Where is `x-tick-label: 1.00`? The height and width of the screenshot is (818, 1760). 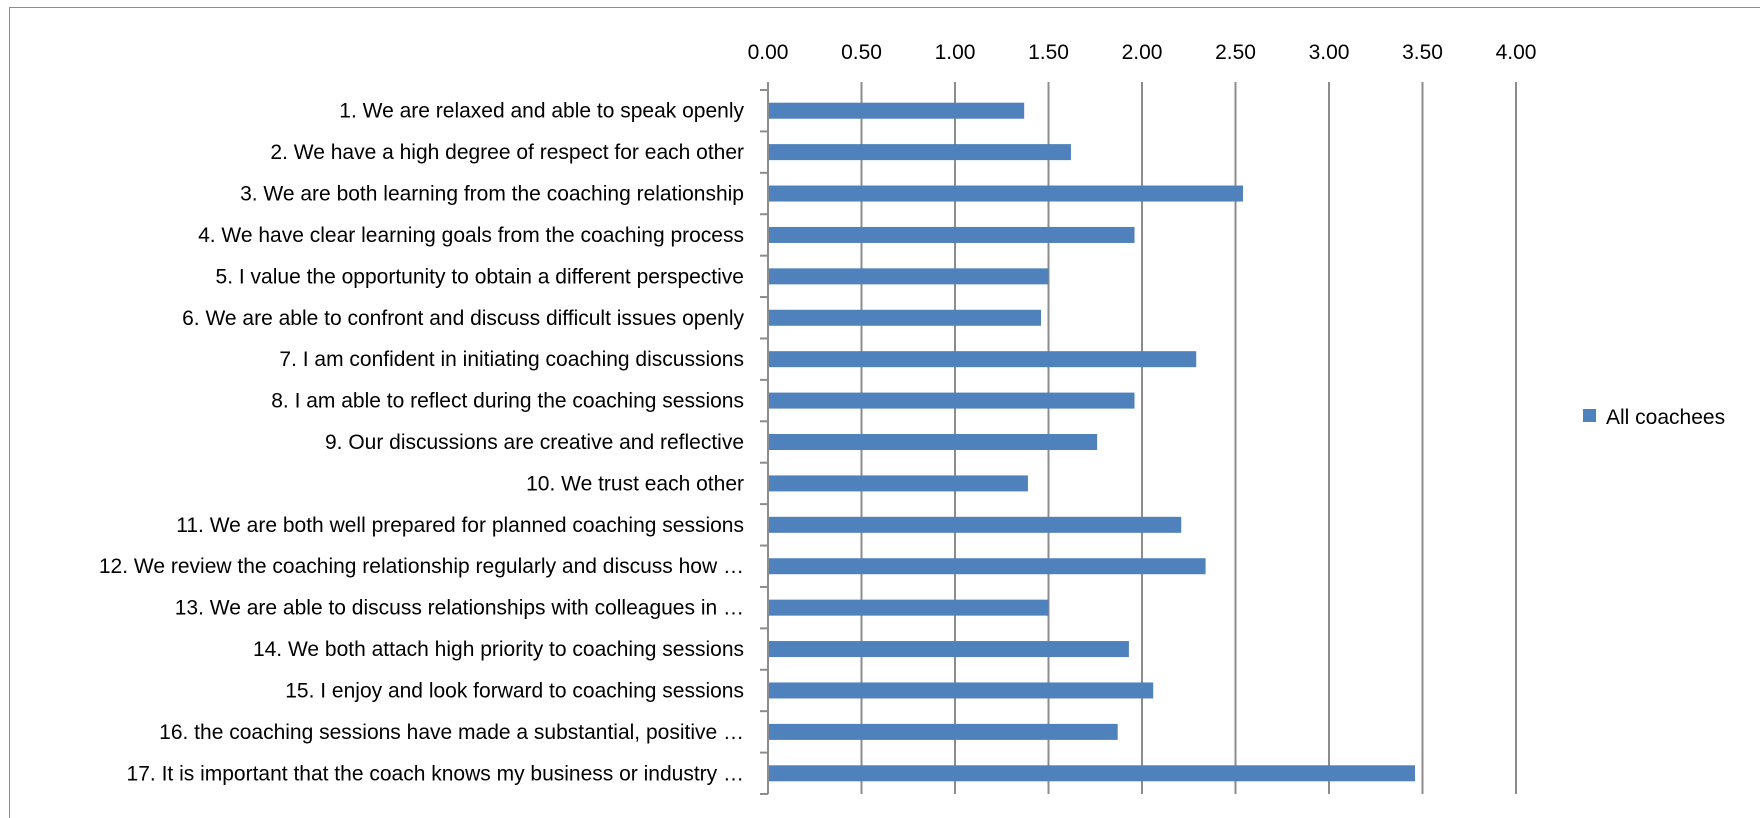
x-tick-label: 1.00 is located at coordinates (955, 52).